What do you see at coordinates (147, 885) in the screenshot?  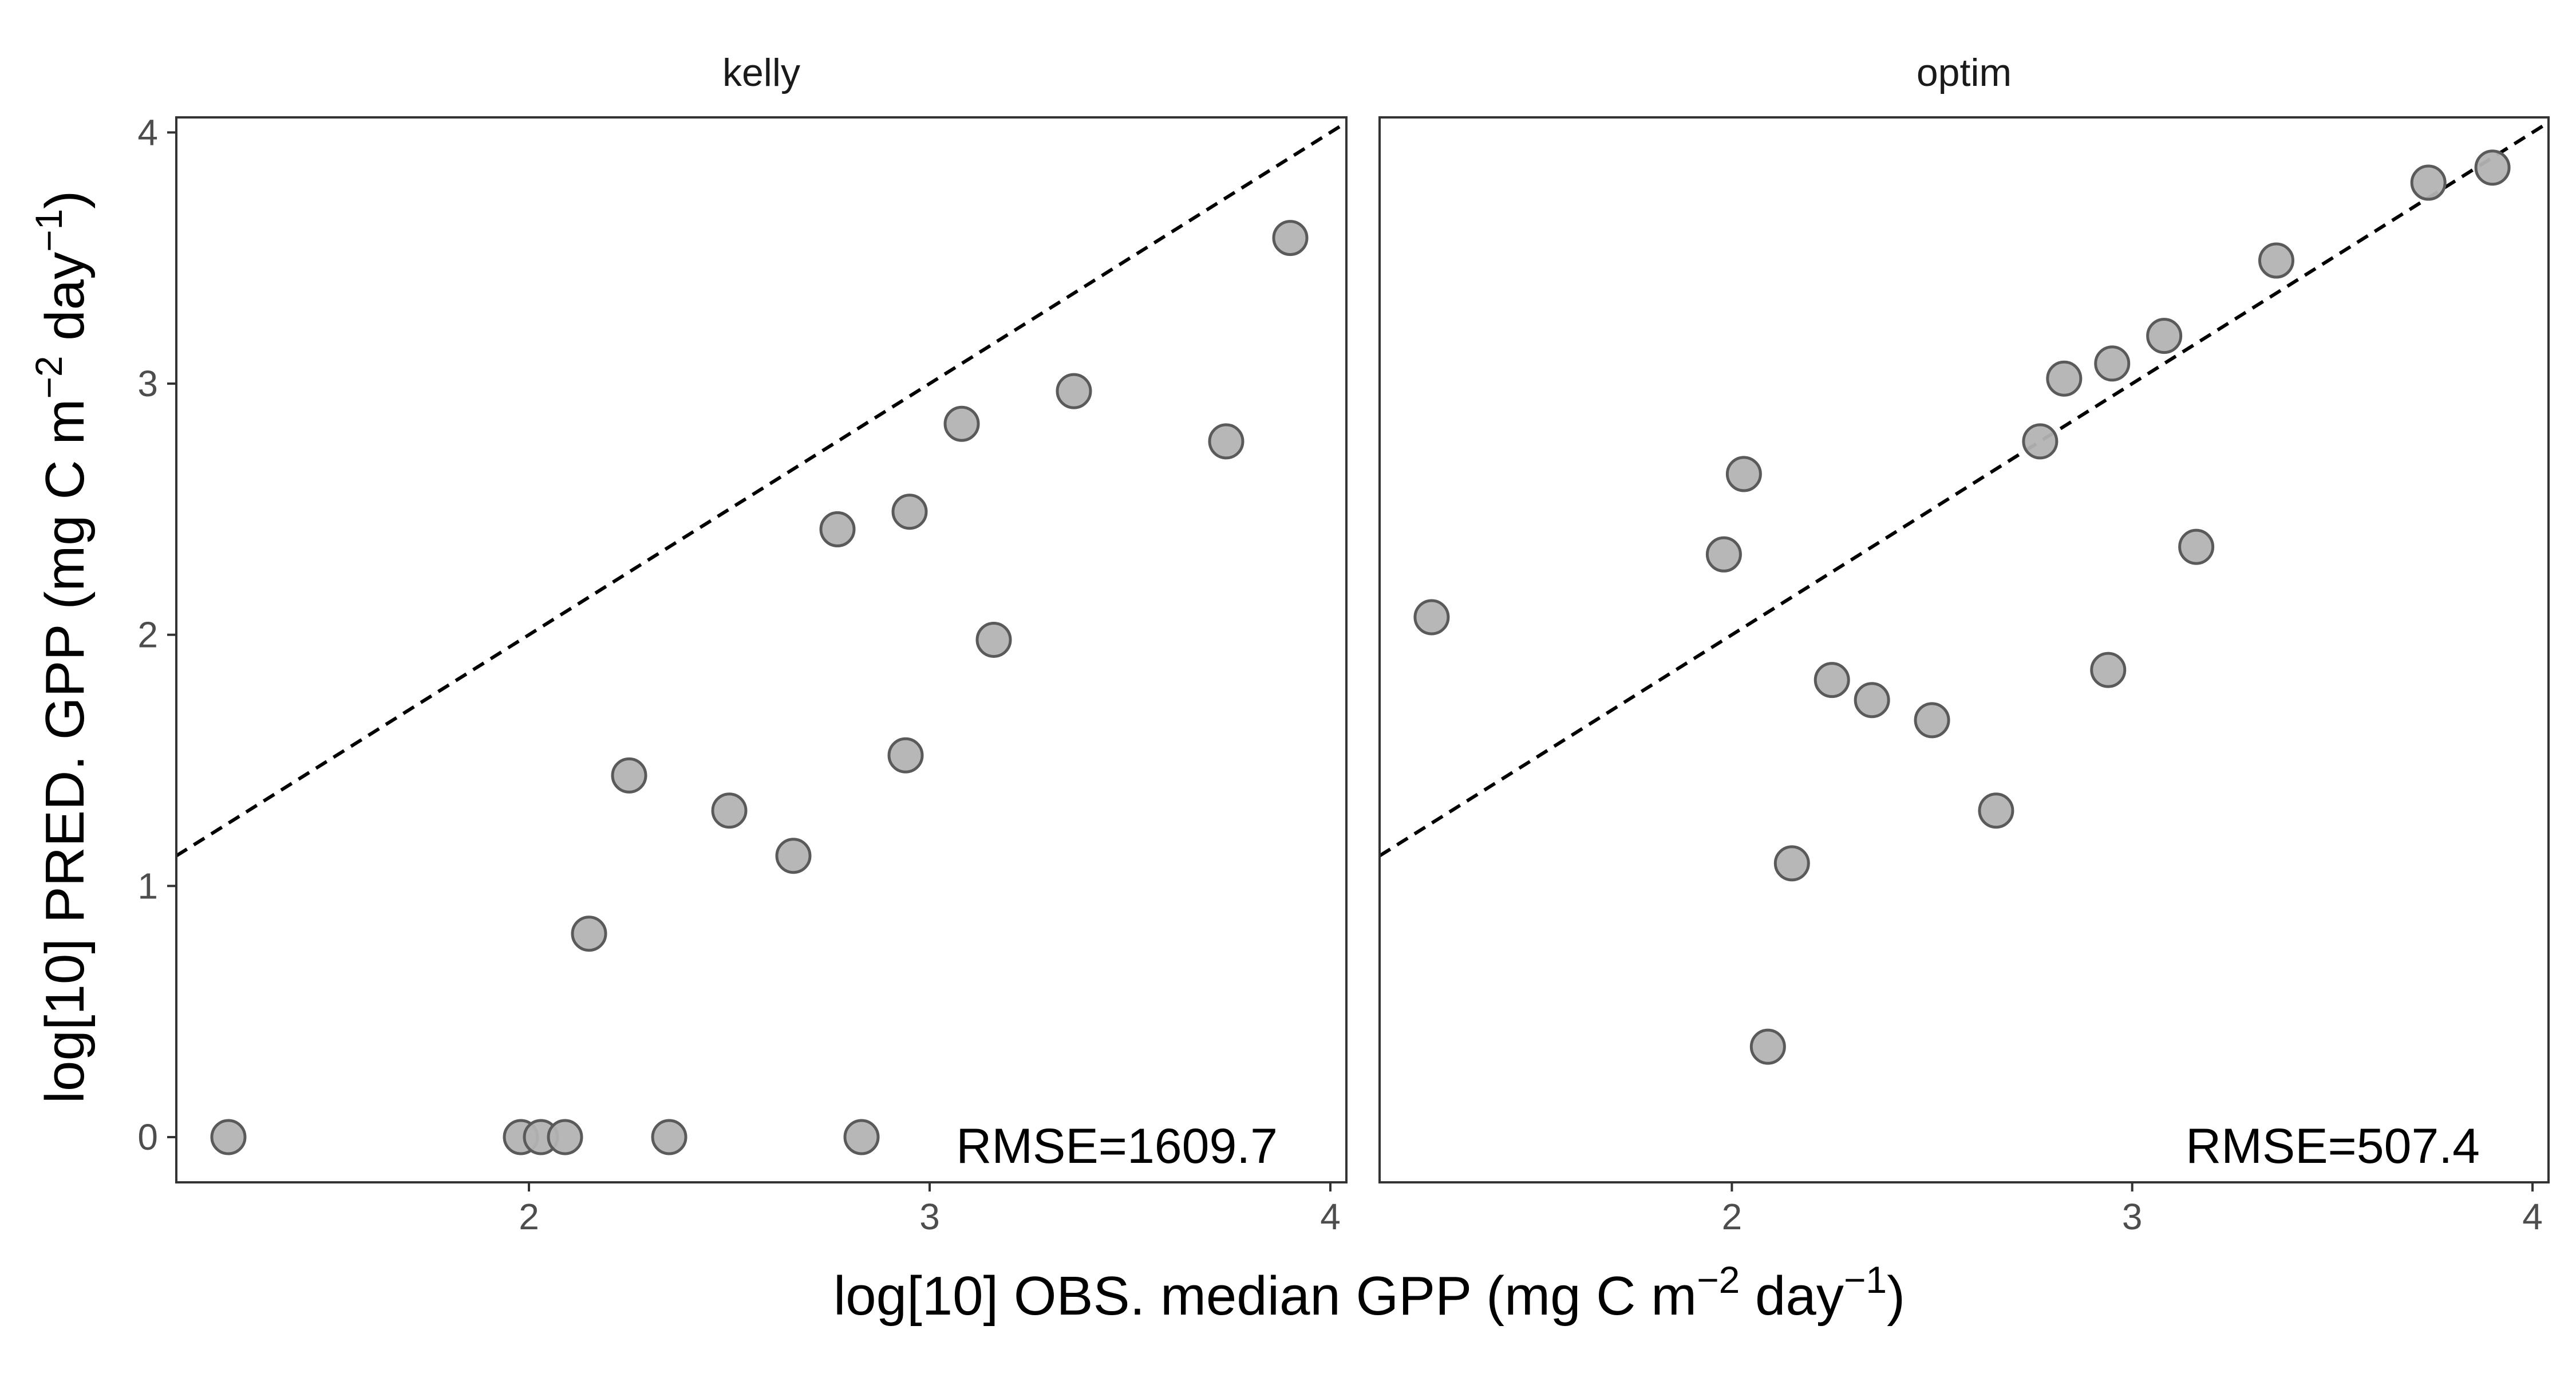 I see `y-tick-label: 1` at bounding box center [147, 885].